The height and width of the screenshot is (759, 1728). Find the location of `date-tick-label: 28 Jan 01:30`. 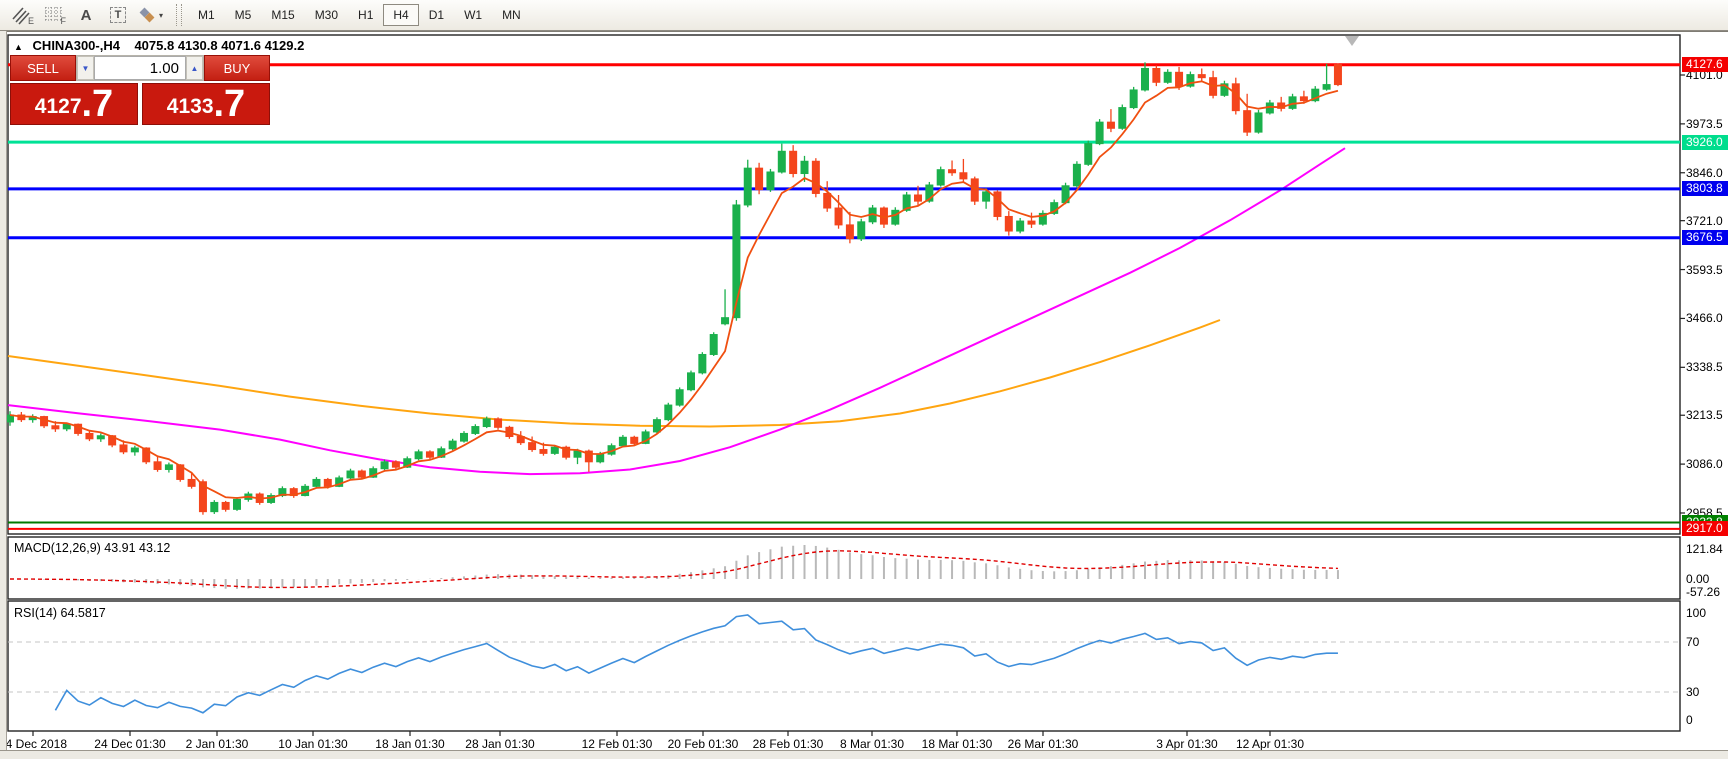

date-tick-label: 28 Jan 01:30 is located at coordinates (500, 744).